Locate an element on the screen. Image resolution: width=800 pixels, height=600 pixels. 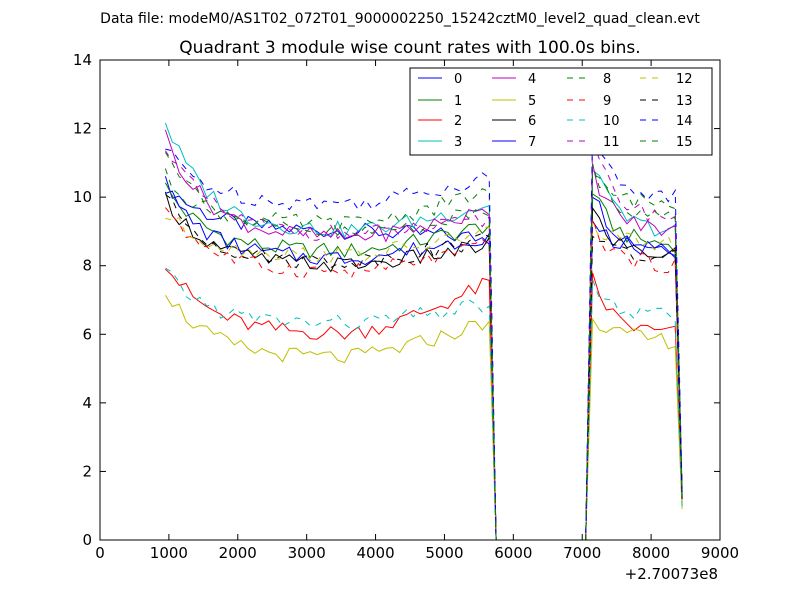
legend-label-13: 13 is located at coordinates (684, 101).